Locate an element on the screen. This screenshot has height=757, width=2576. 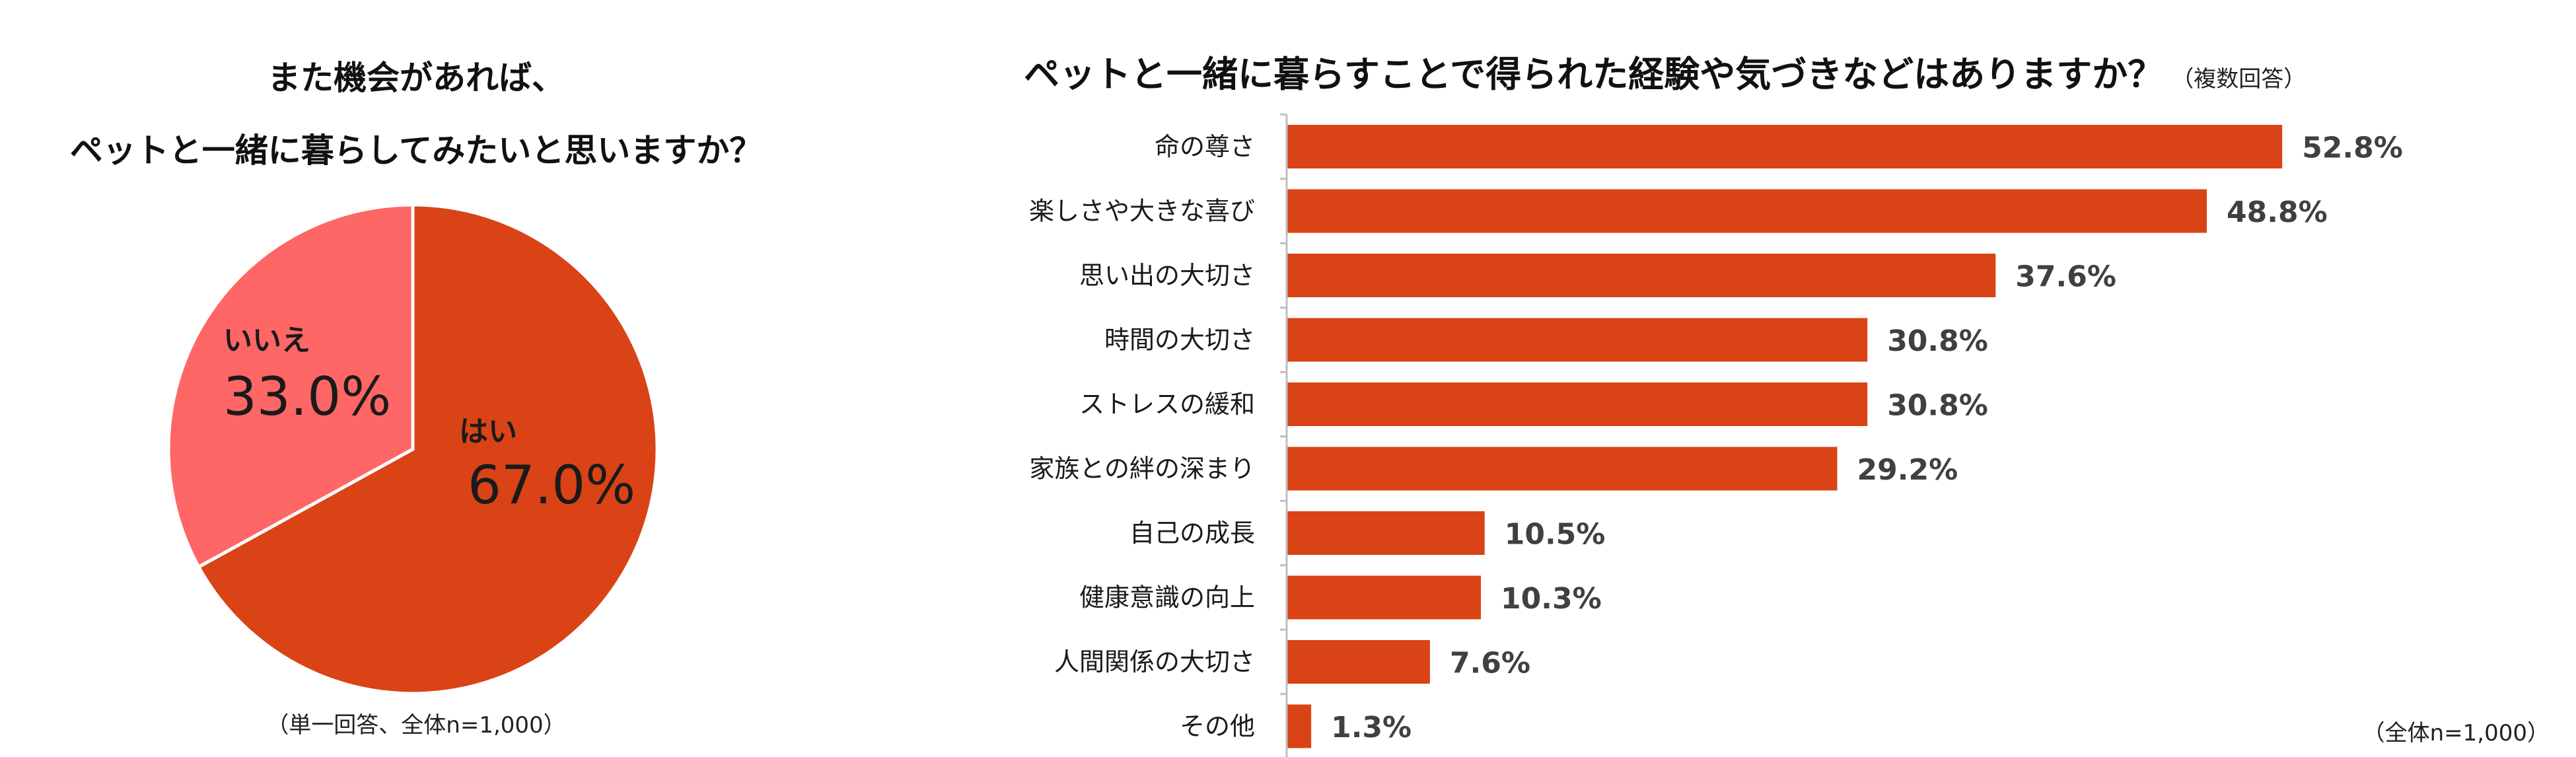
data-label: 48.8% is located at coordinates (2277, 212).